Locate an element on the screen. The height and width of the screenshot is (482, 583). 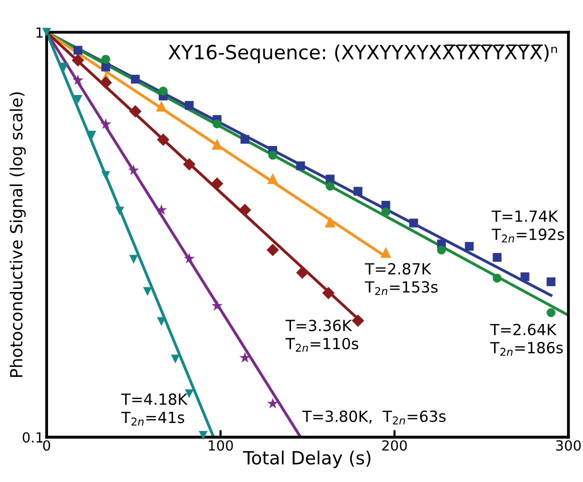
text: XY16-Sequence: (XYXYYXYXX̅Y̅X̅Y̅Y̅X̅Y̅X̅)ⁿ is located at coordinates (362, 54).